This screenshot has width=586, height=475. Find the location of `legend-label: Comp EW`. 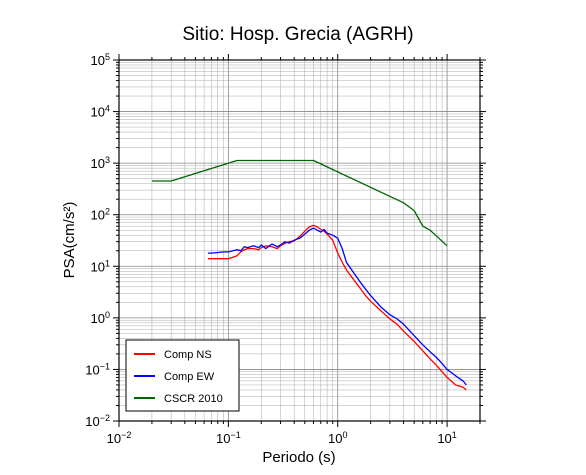

legend-label: Comp EW is located at coordinates (189, 377).